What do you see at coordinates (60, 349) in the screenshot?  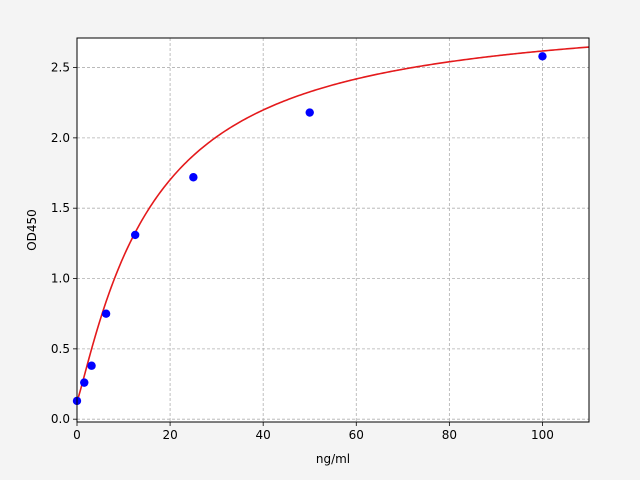 I see `y-tick-label: 0.5` at bounding box center [60, 349].